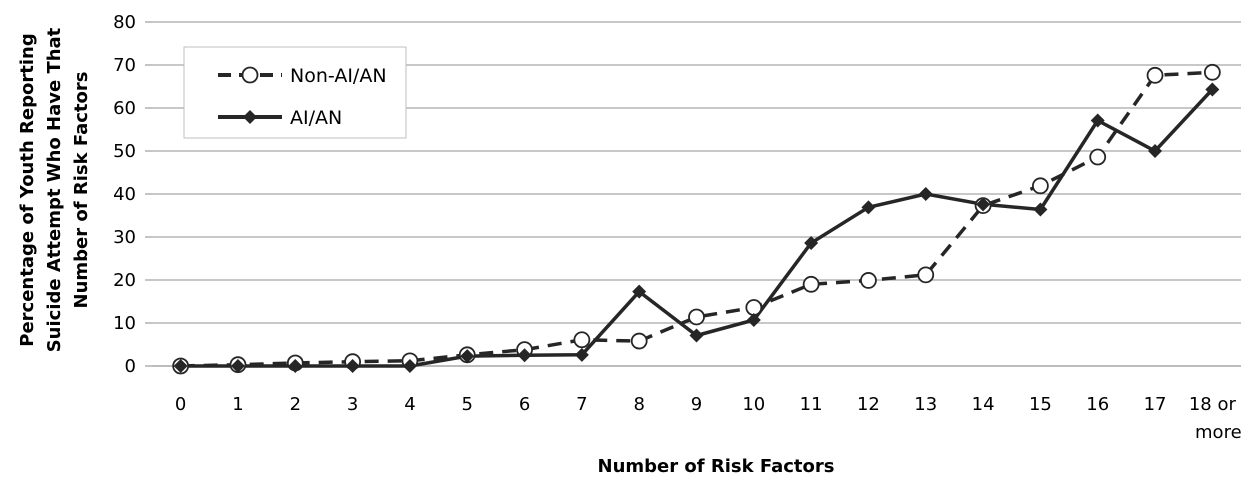 This screenshot has width=1252, height=481. Describe the element at coordinates (467, 404) in the screenshot. I see `x-tick-label: 5` at that location.